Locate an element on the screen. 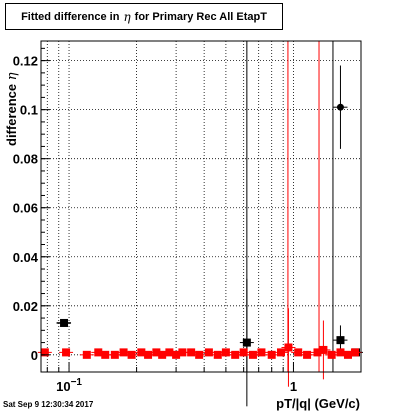 The width and height of the screenshot is (400, 414). x-tick-label: 1 is located at coordinates (293, 386).